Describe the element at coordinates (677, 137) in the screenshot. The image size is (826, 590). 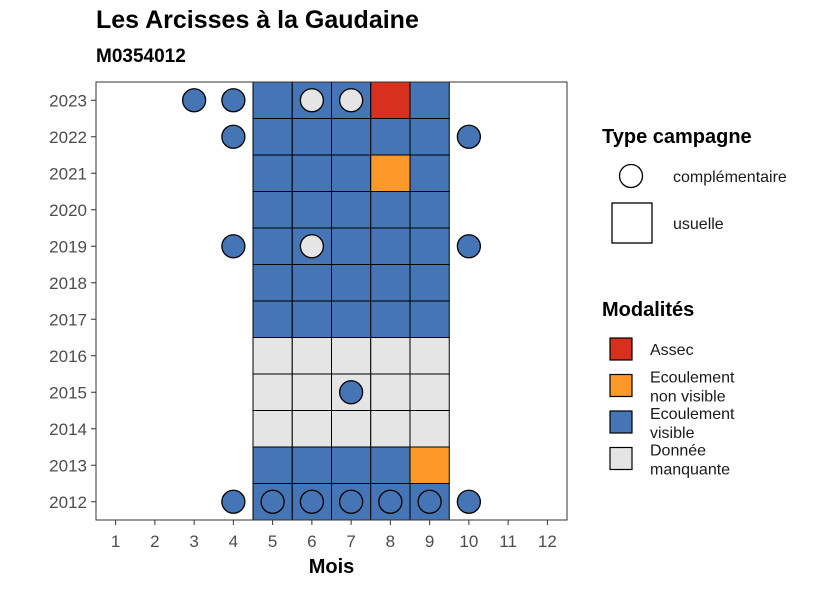
I see `legend-title-type: Type campagne` at that location.